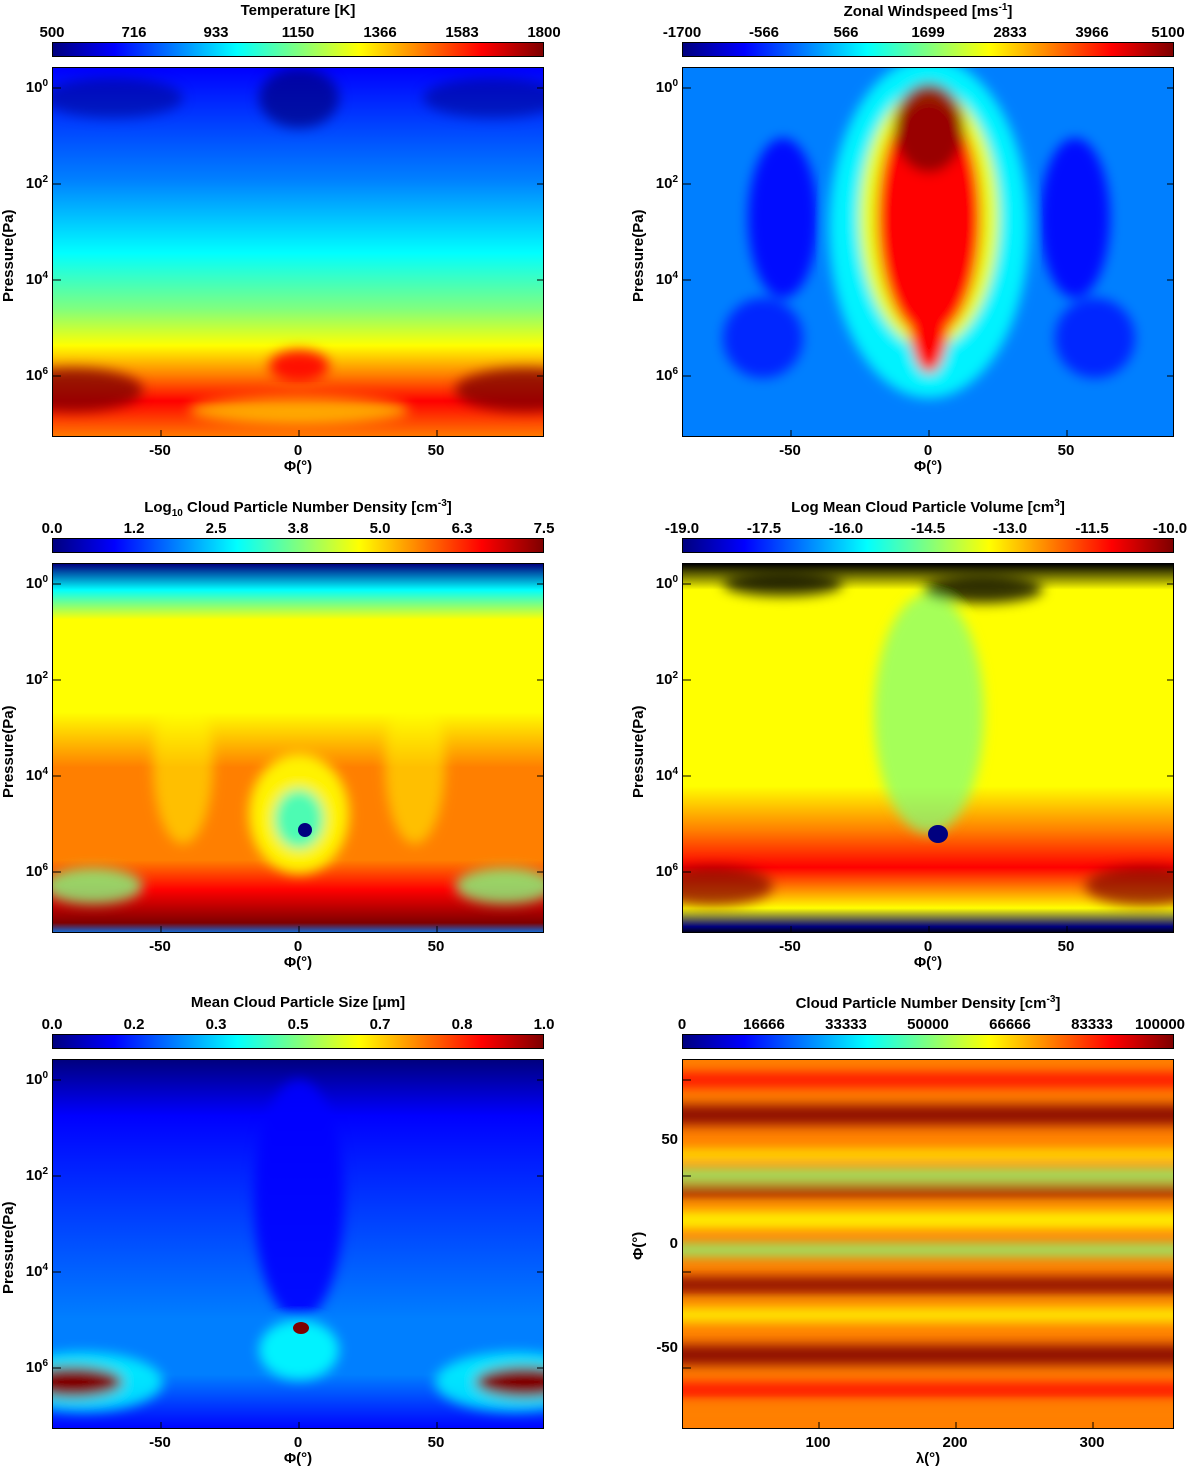 The height and width of the screenshot is (1470, 1200). I want to click on panel-title: Mean Cloud Particle Size [μm], so click(298, 1002).